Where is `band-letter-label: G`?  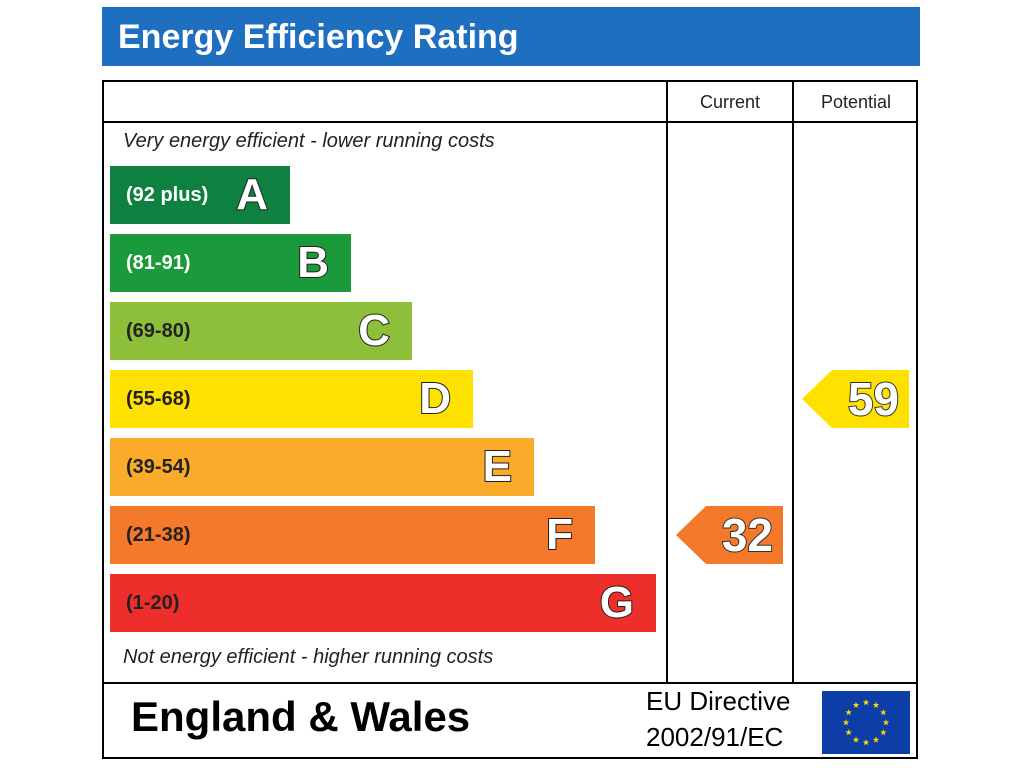 band-letter-label: G is located at coordinates (617, 602).